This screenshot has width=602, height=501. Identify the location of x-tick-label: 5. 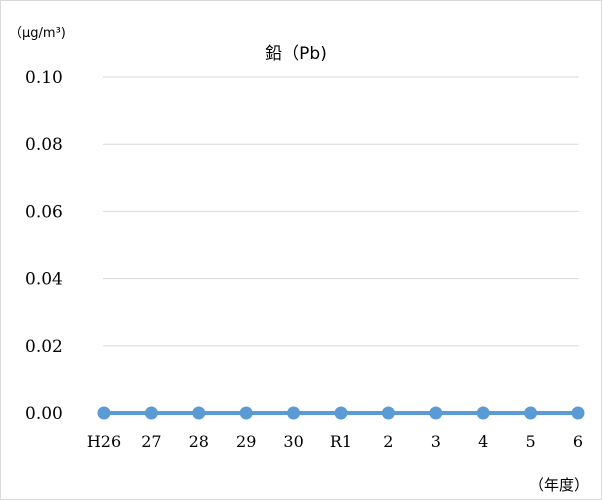
(531, 441).